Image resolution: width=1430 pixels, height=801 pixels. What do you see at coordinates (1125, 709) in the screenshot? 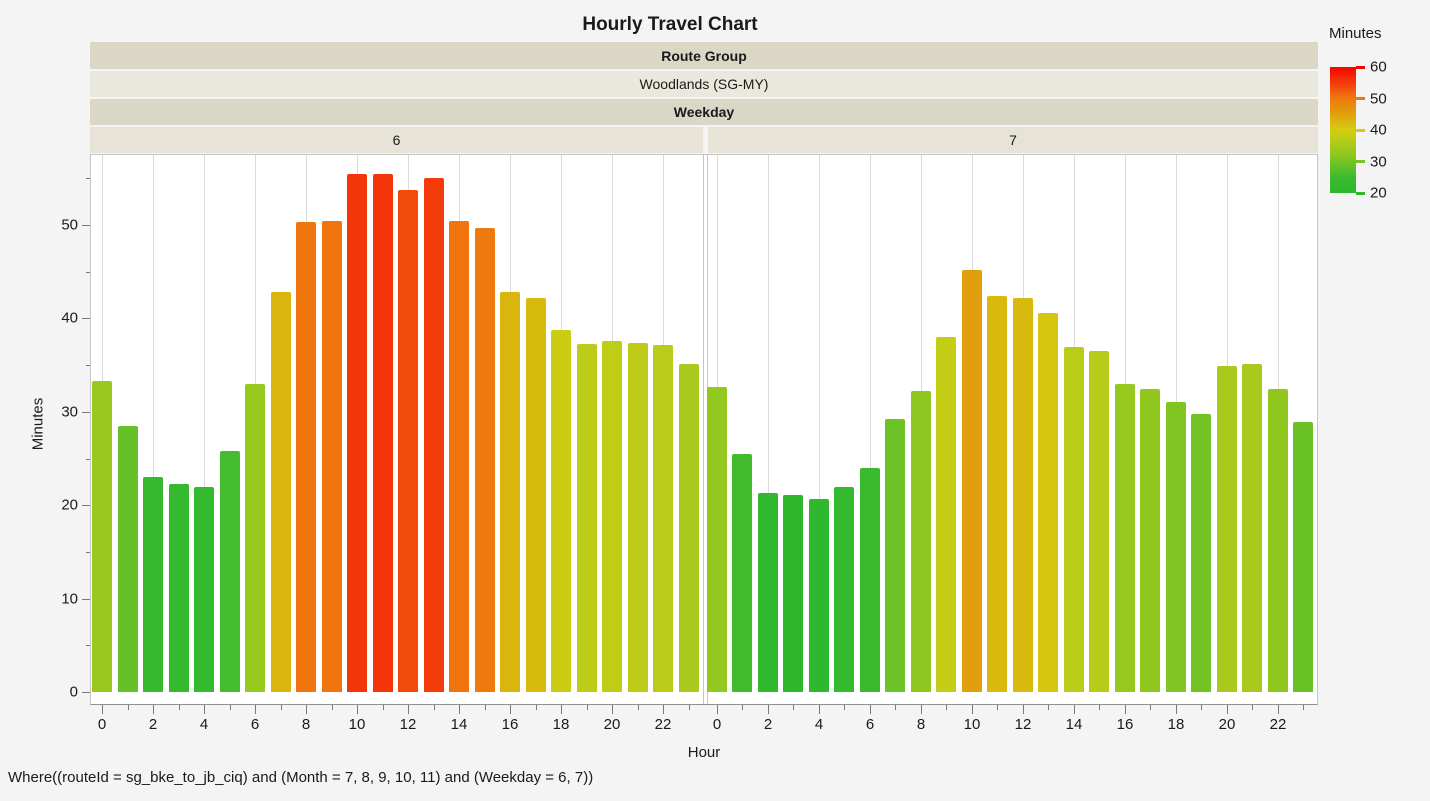
I see `x-tick-p1-h16` at bounding box center [1125, 709].